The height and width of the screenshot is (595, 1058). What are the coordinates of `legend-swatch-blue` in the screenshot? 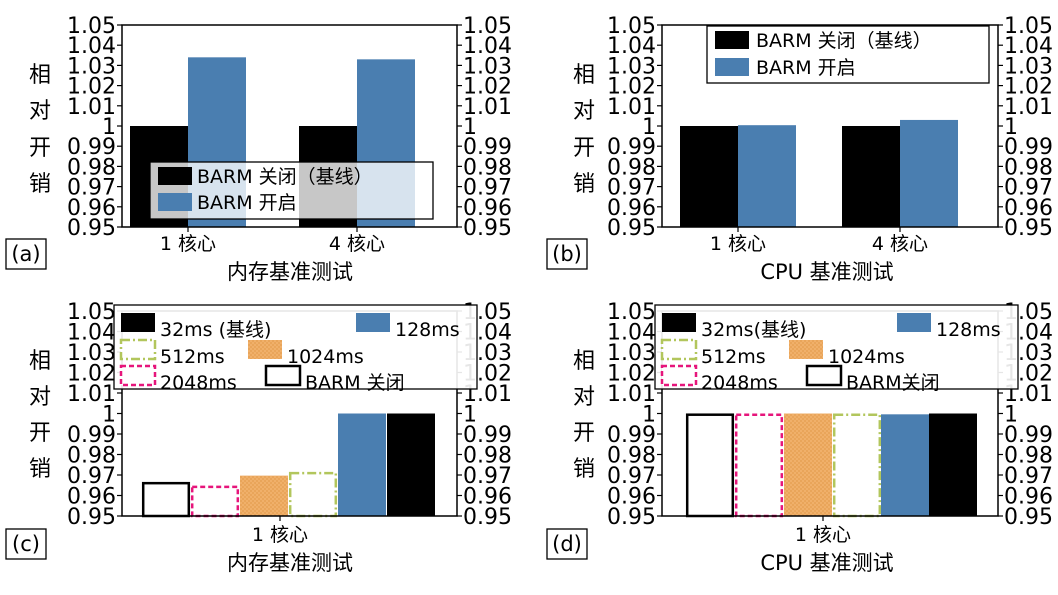 It's located at (373, 322).